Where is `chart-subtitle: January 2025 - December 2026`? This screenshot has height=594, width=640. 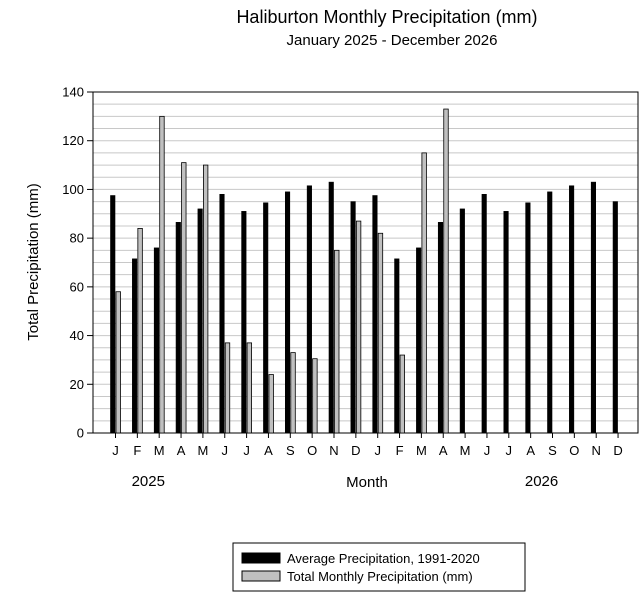 chart-subtitle: January 2025 - December 2026 is located at coordinates (392, 40).